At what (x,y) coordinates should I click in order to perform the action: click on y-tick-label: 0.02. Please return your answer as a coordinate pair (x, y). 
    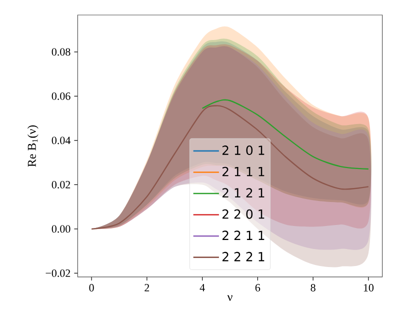
    Looking at the image, I should click on (61, 184).